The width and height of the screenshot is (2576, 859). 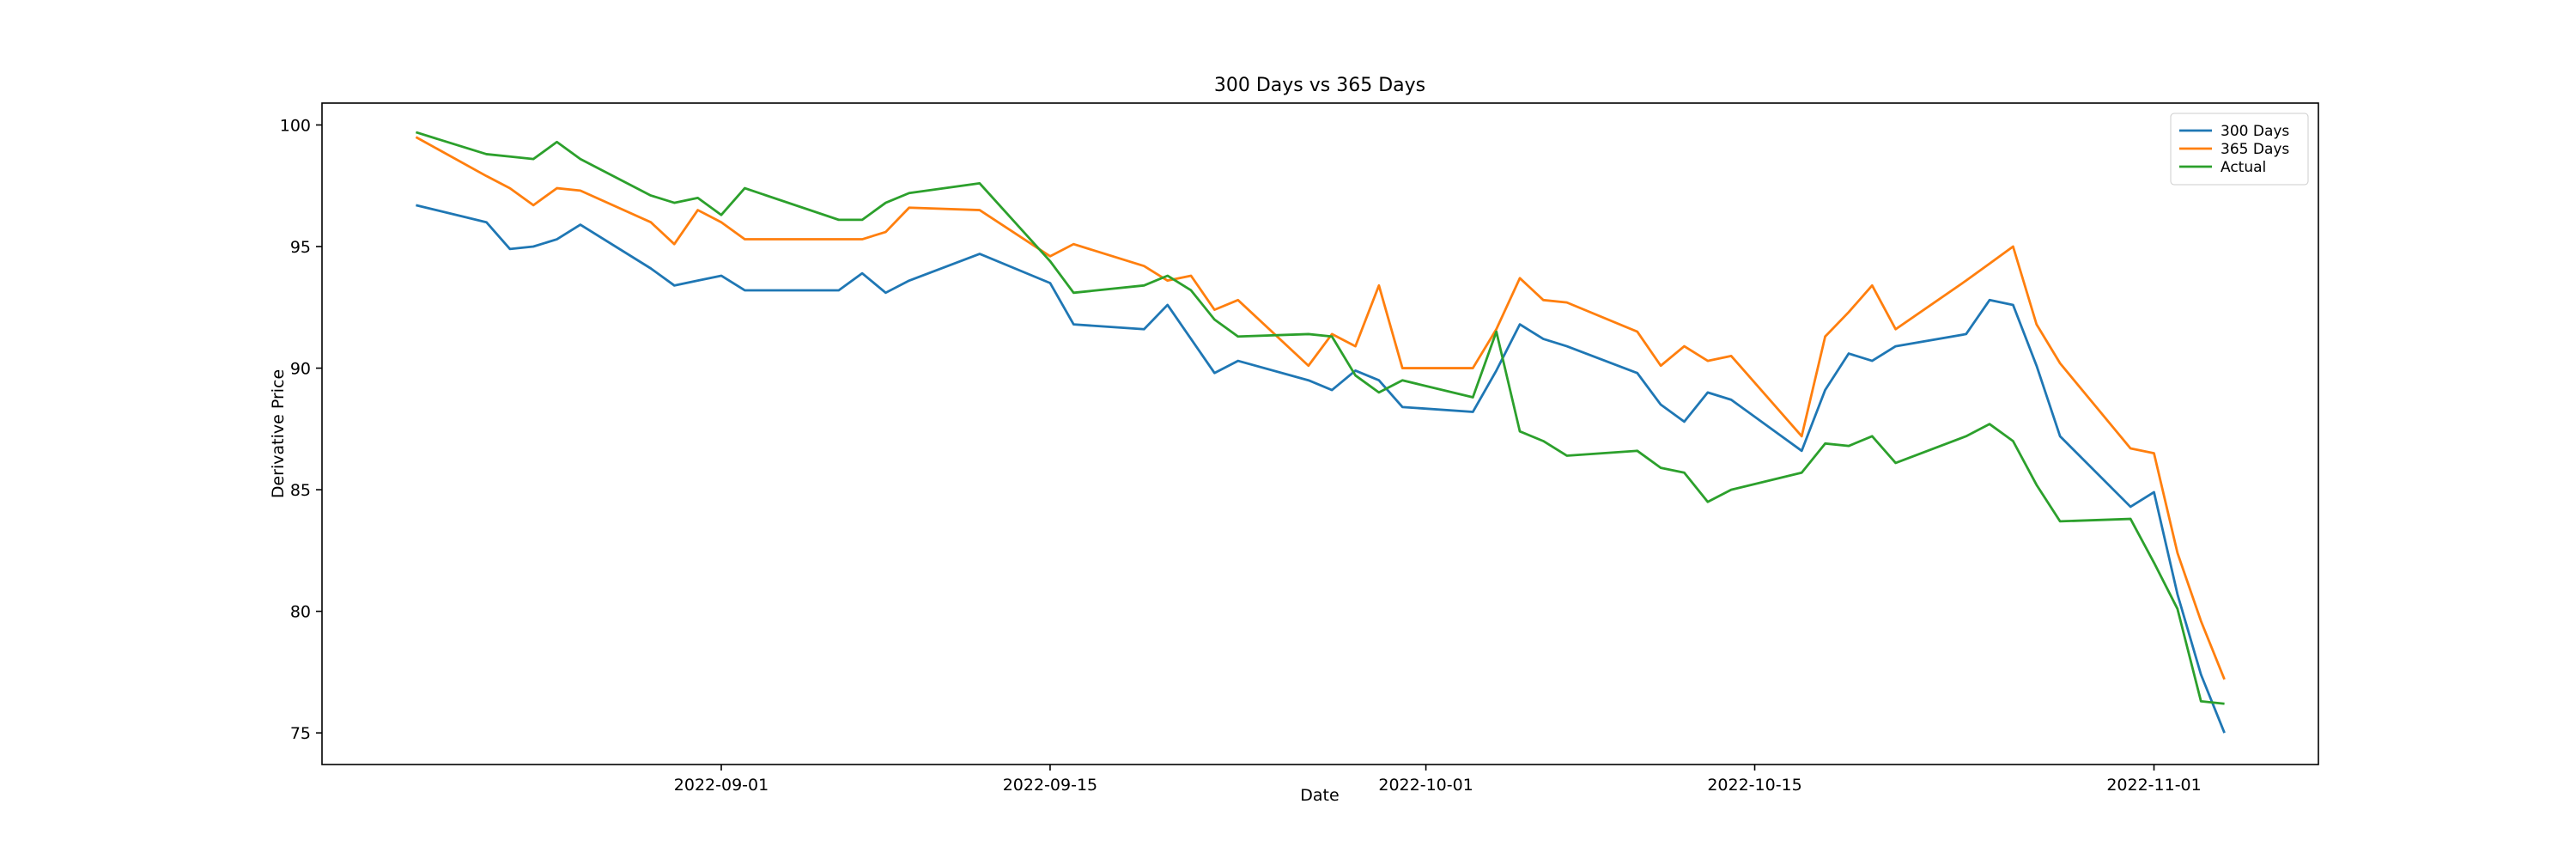 What do you see at coordinates (295, 126) in the screenshot?
I see `y-tick-label: 100` at bounding box center [295, 126].